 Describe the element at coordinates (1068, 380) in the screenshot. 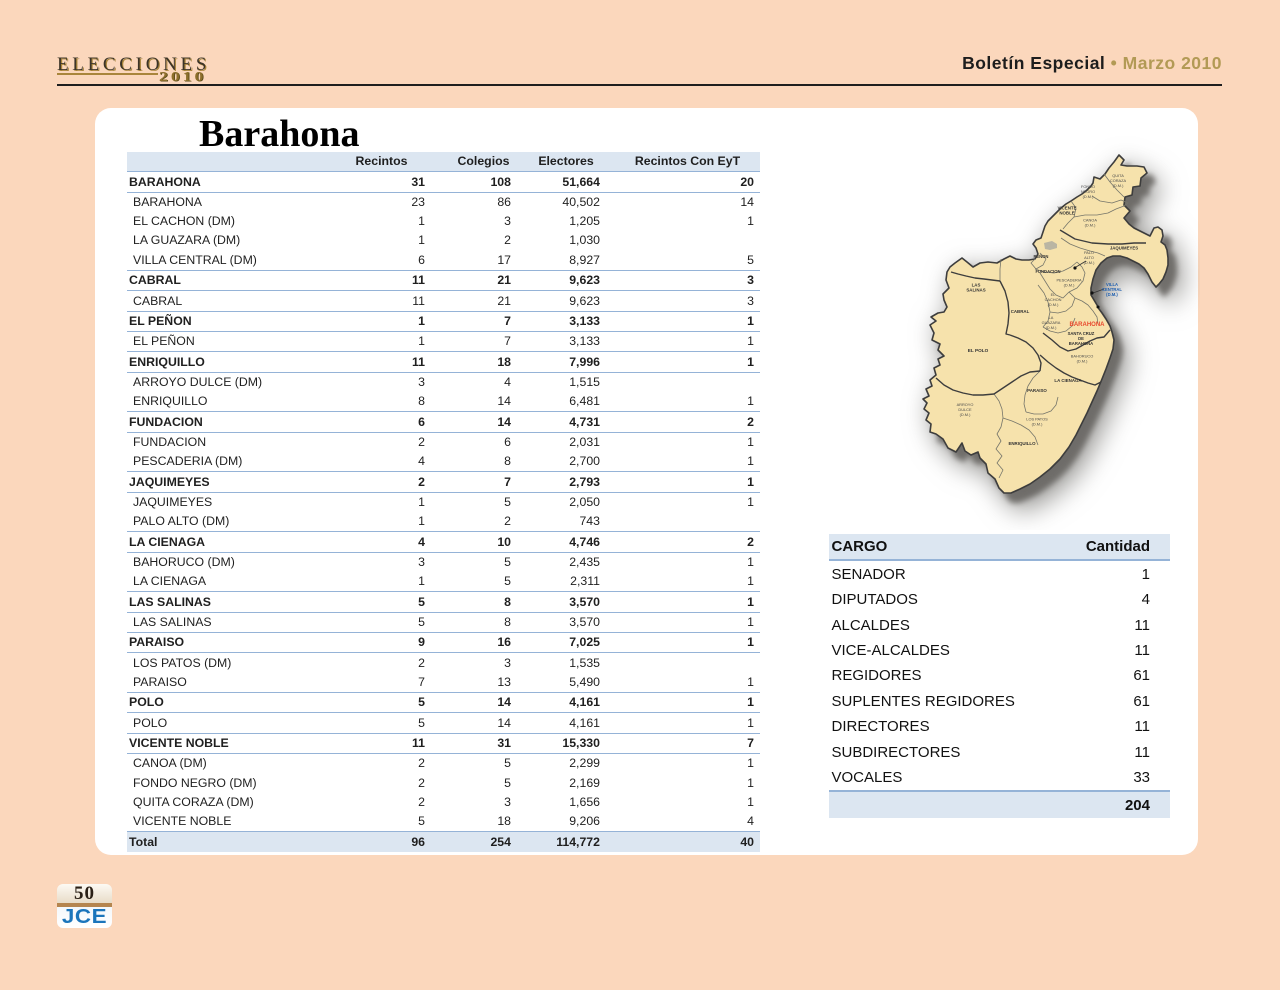

I see `svg-text: LA CIENAGA` at that location.